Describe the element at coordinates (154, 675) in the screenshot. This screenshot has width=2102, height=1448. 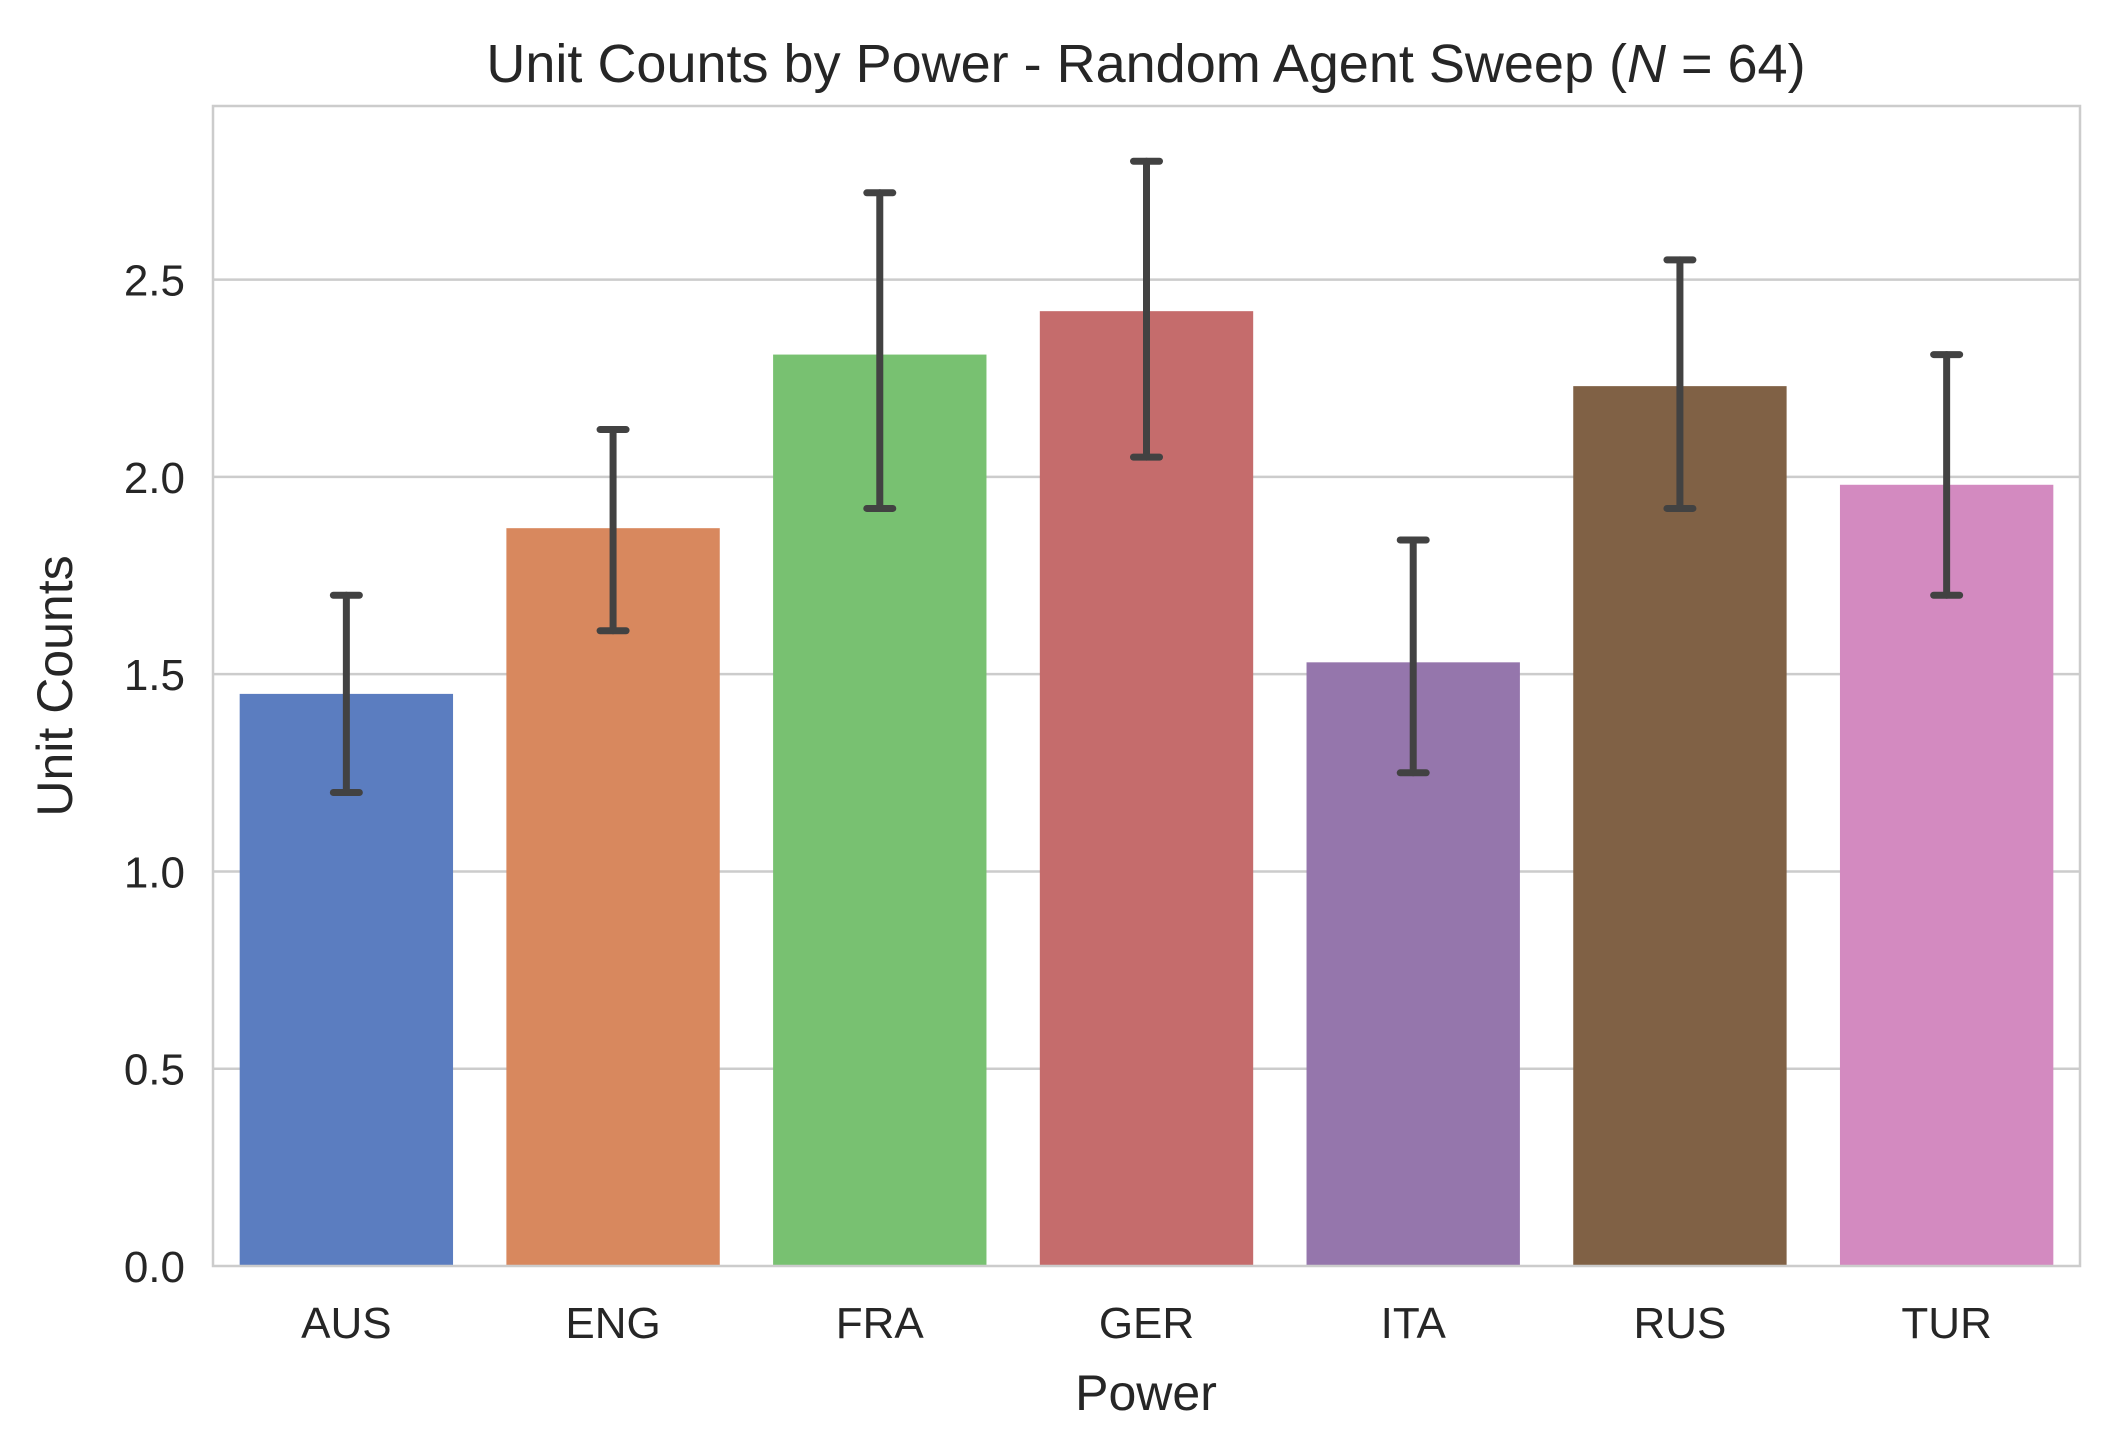
I see `y-tick-label: 1.5` at that location.